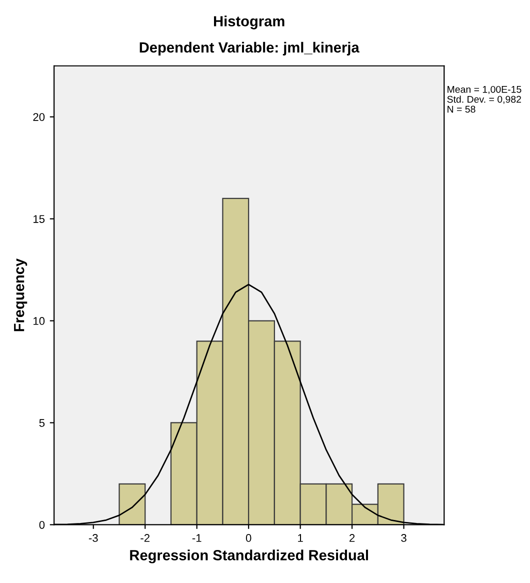 The height and width of the screenshot is (583, 530). I want to click on y-tick-label: 10, so click(39, 321).